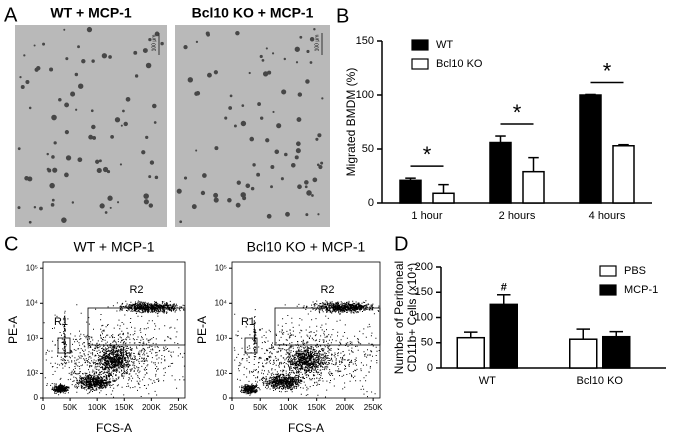 The width and height of the screenshot is (683, 441). Describe the element at coordinates (306, 247) in the screenshot. I see `plot-title: Bcl10 KO + MCP-1` at that location.